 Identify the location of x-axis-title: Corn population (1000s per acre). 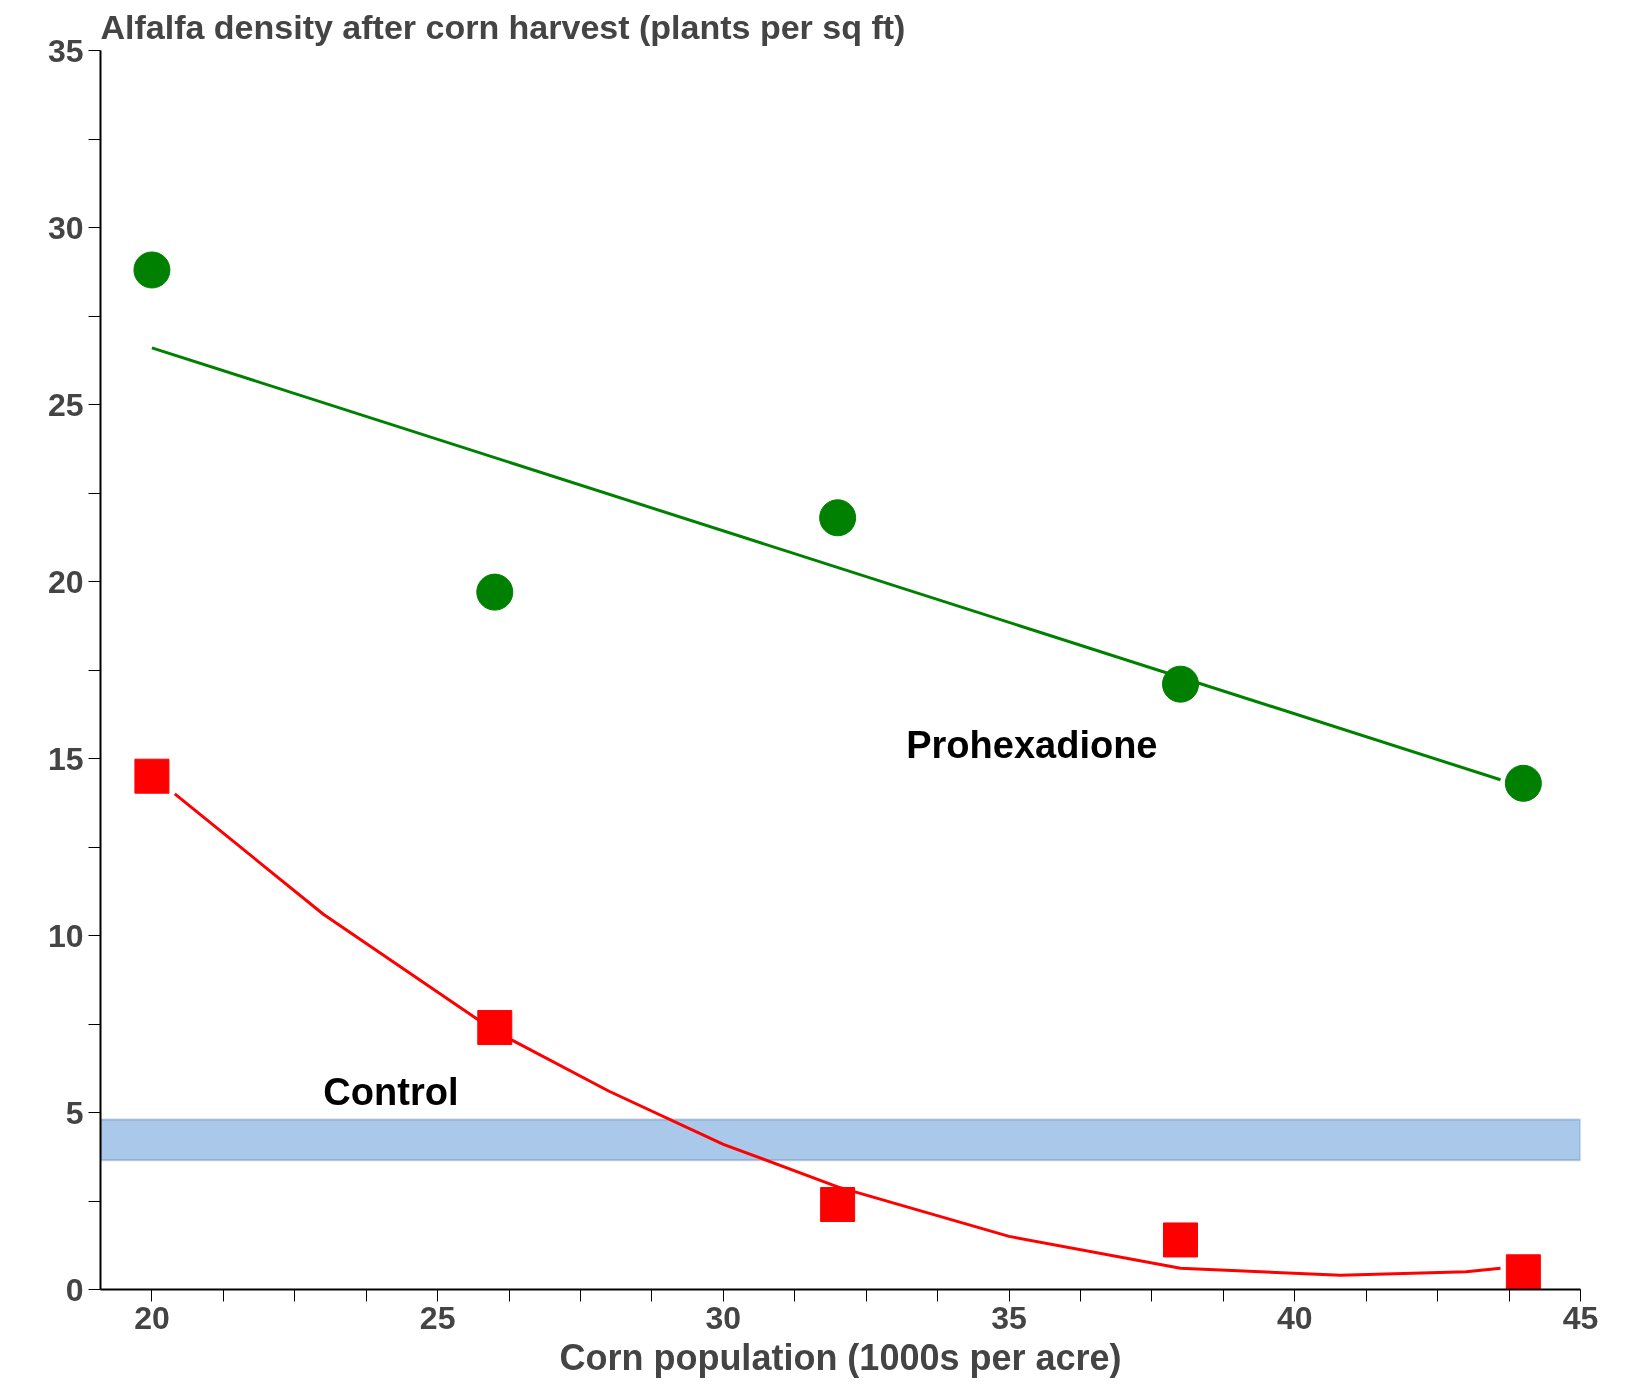
(840, 1357).